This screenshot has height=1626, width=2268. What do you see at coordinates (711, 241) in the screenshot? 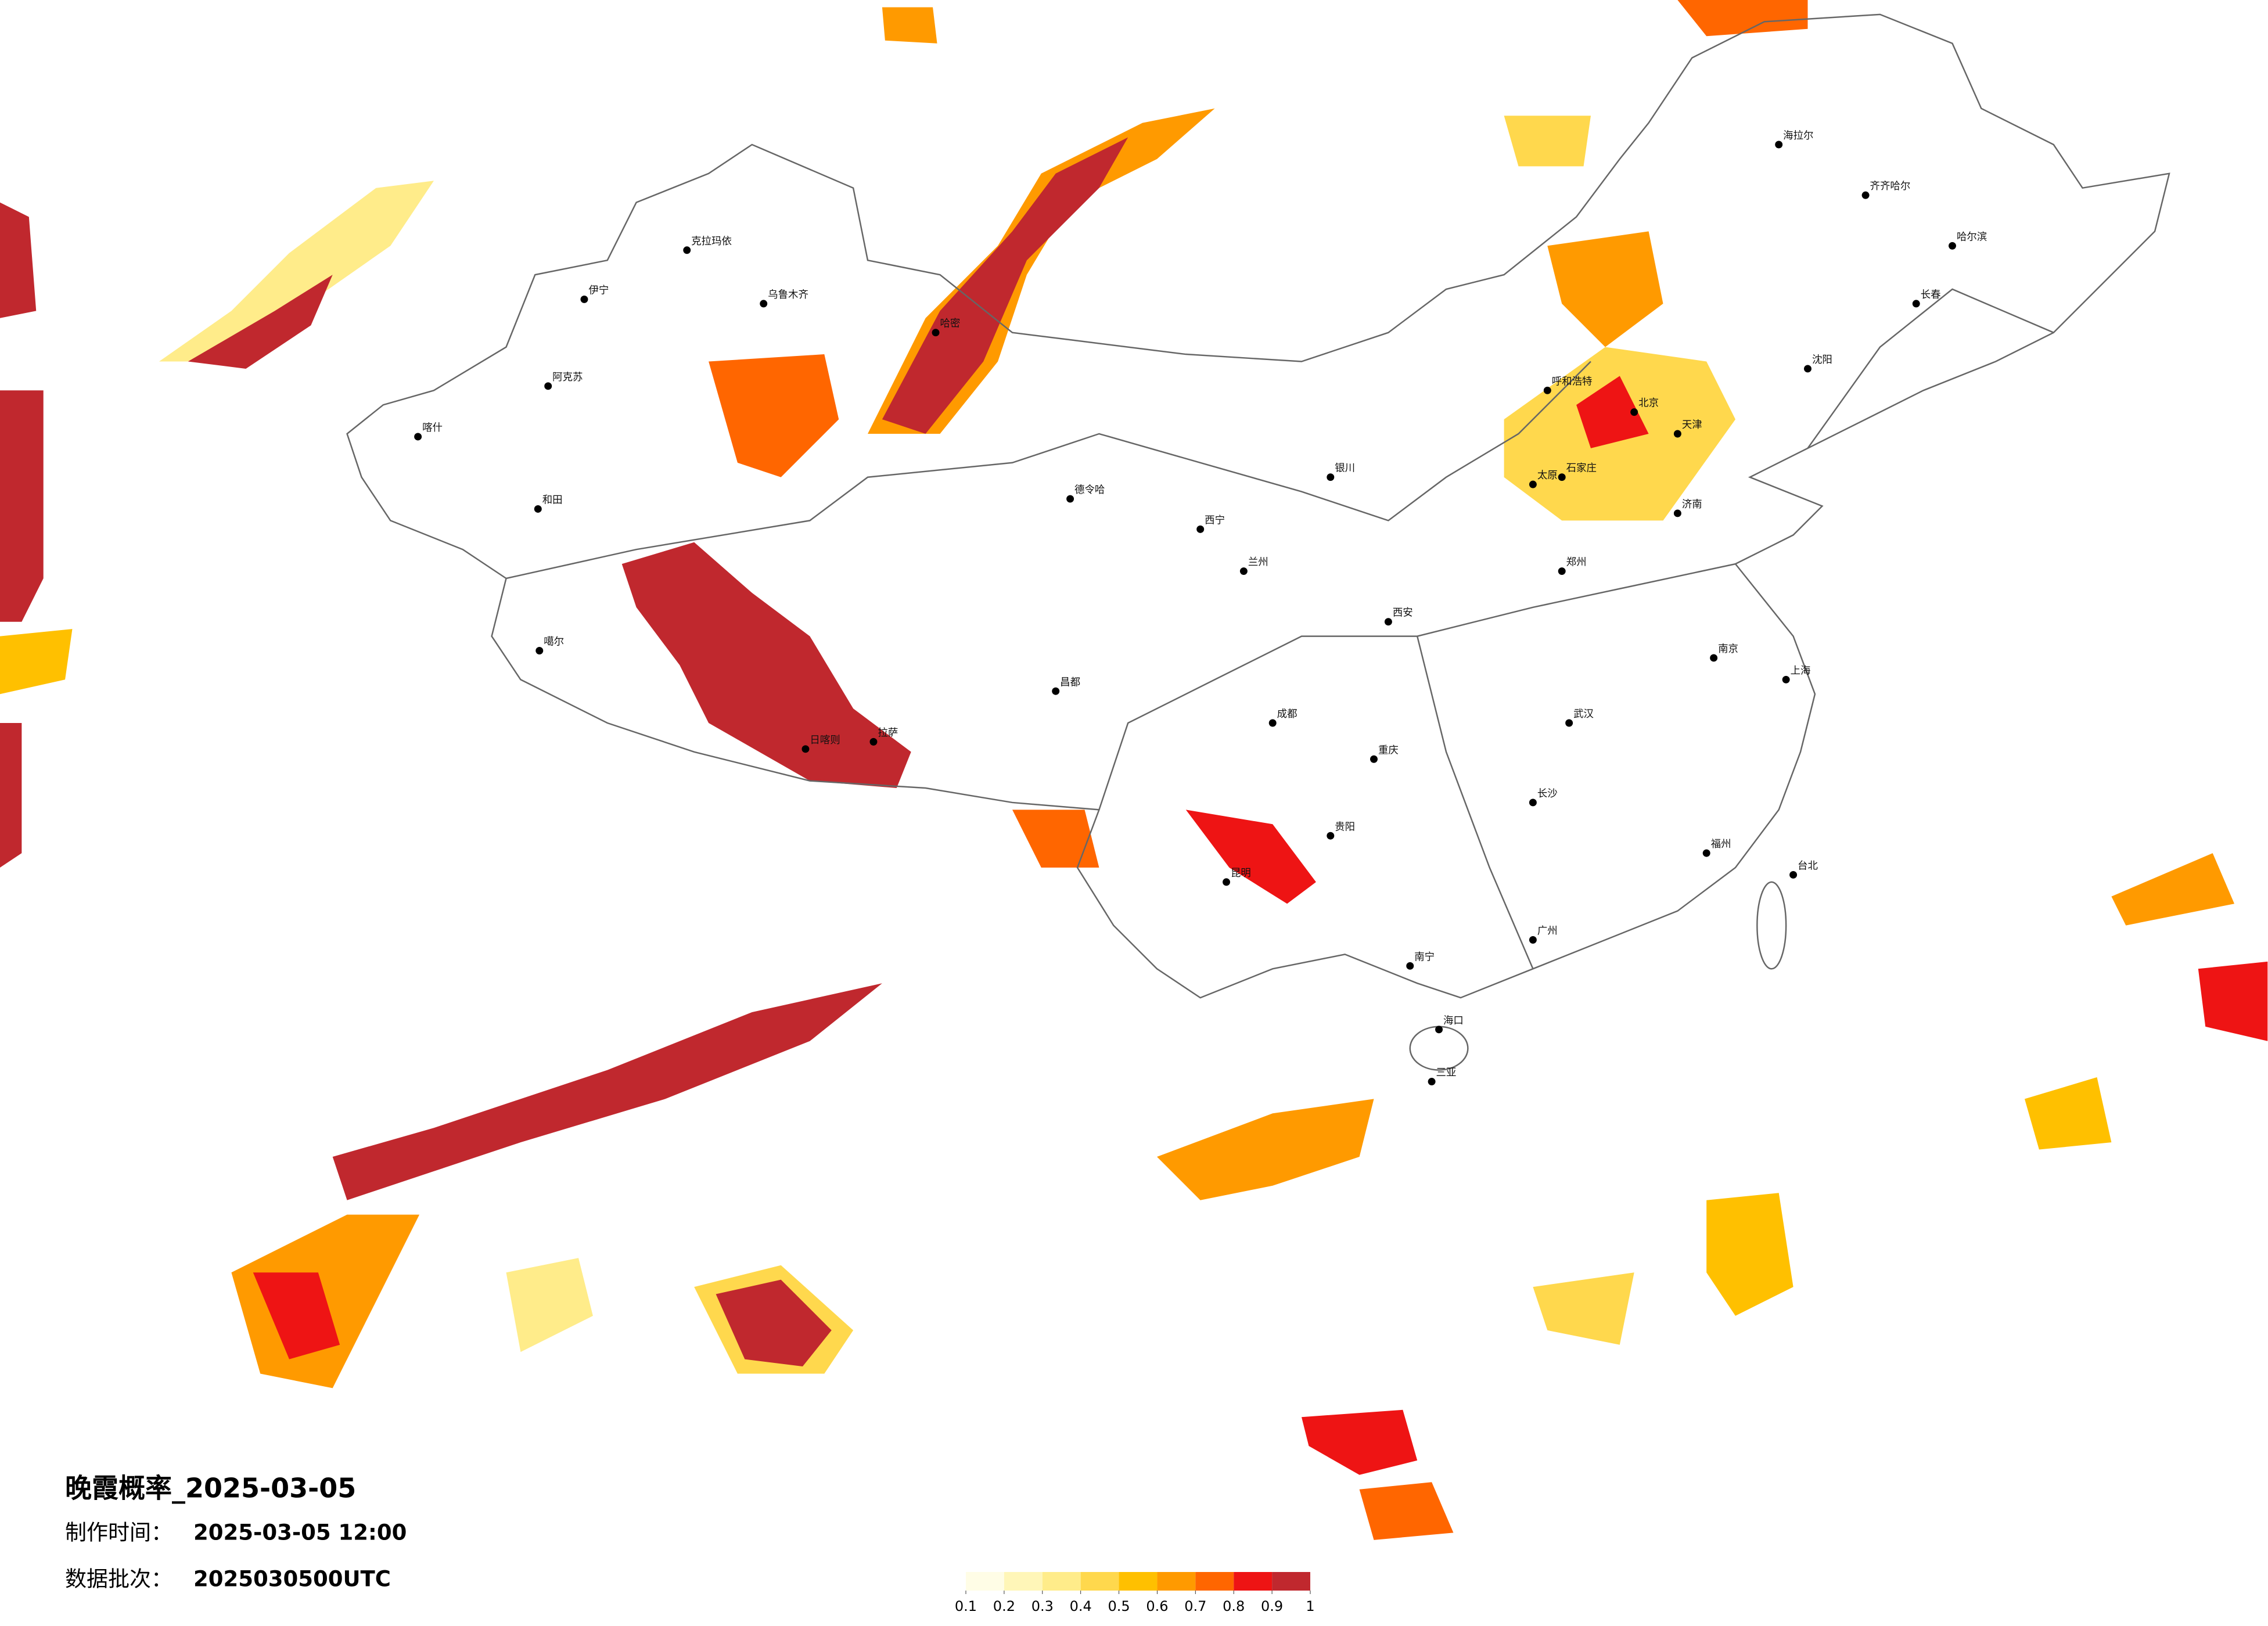
I see `city-label: 克拉玛依` at bounding box center [711, 241].